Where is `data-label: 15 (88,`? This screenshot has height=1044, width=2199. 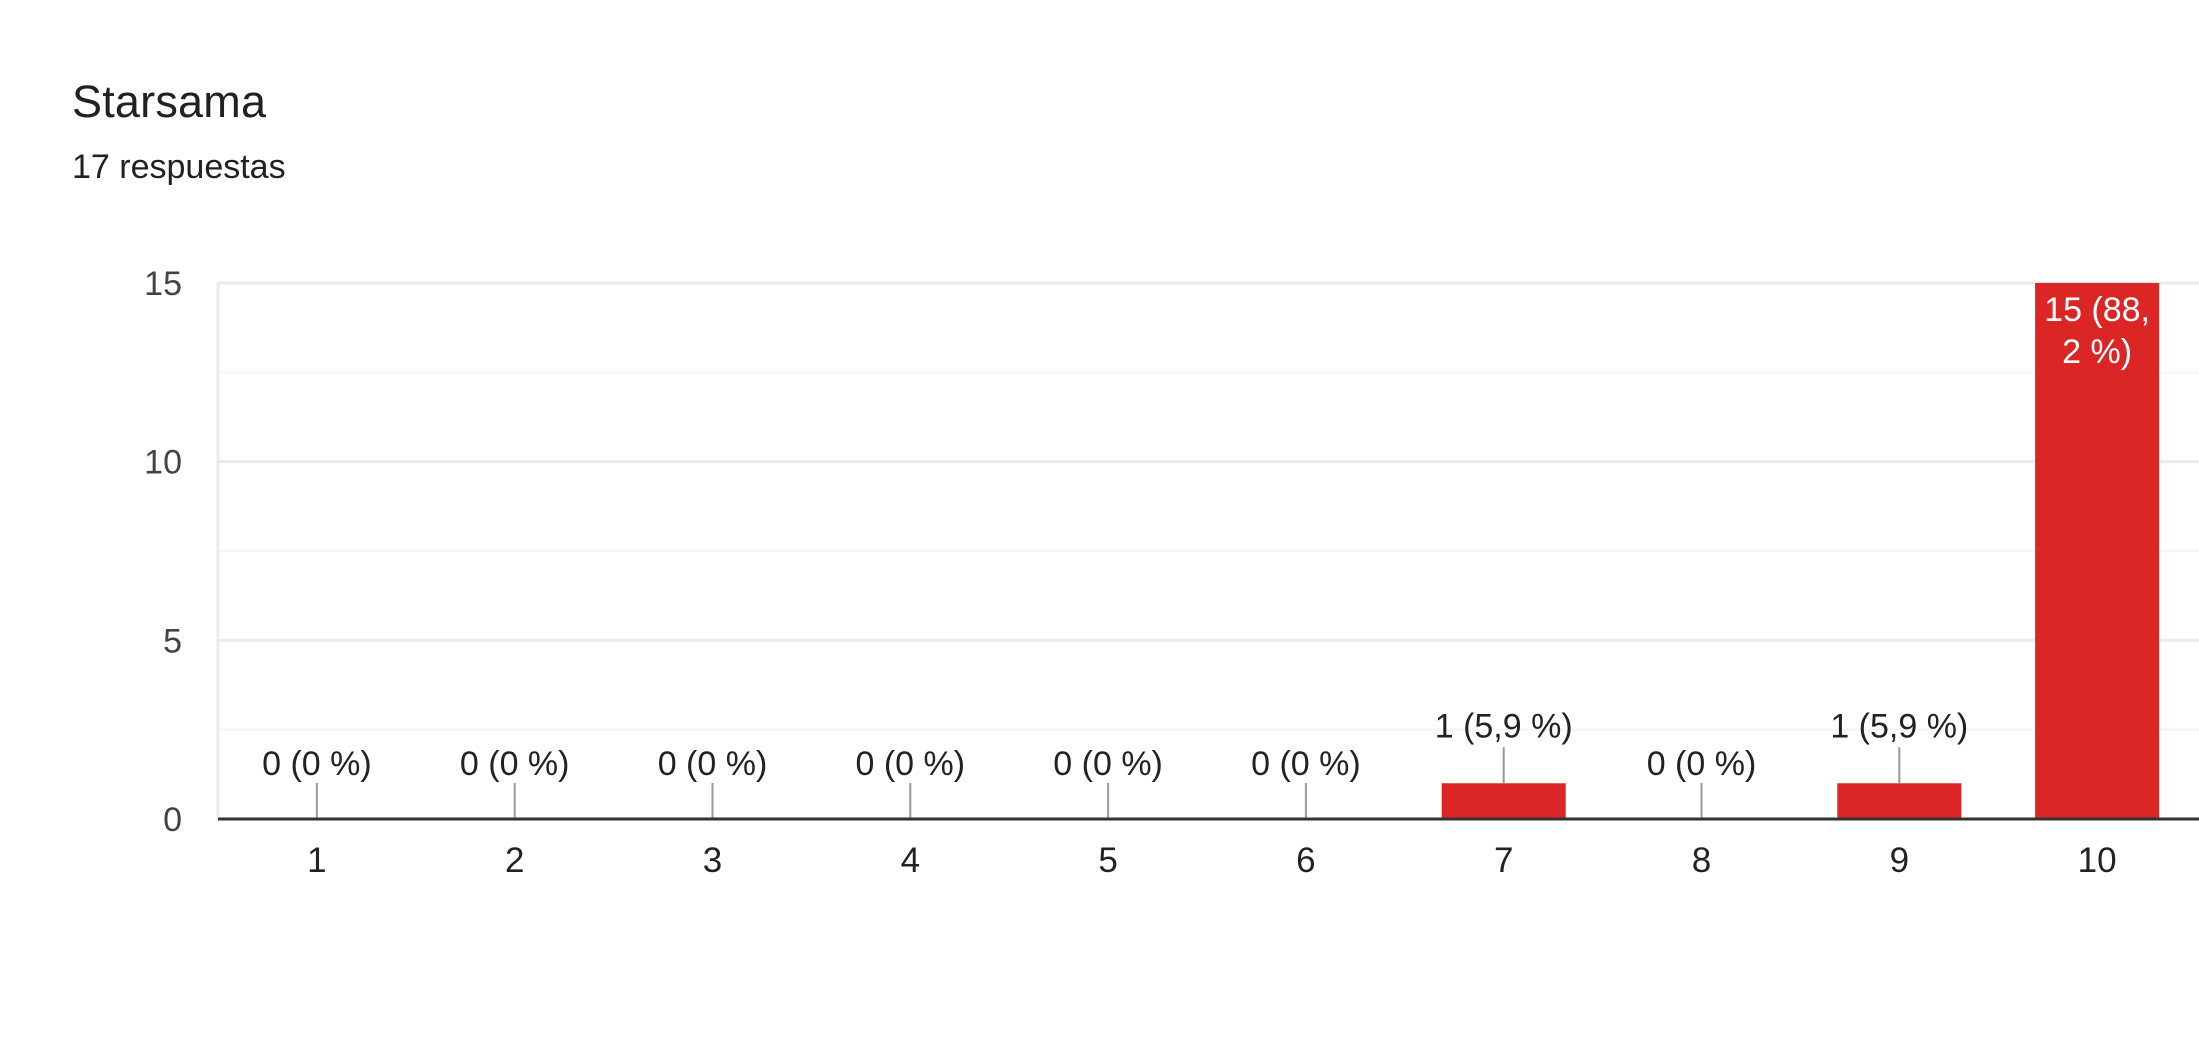 data-label: 15 (88, is located at coordinates (2097, 310).